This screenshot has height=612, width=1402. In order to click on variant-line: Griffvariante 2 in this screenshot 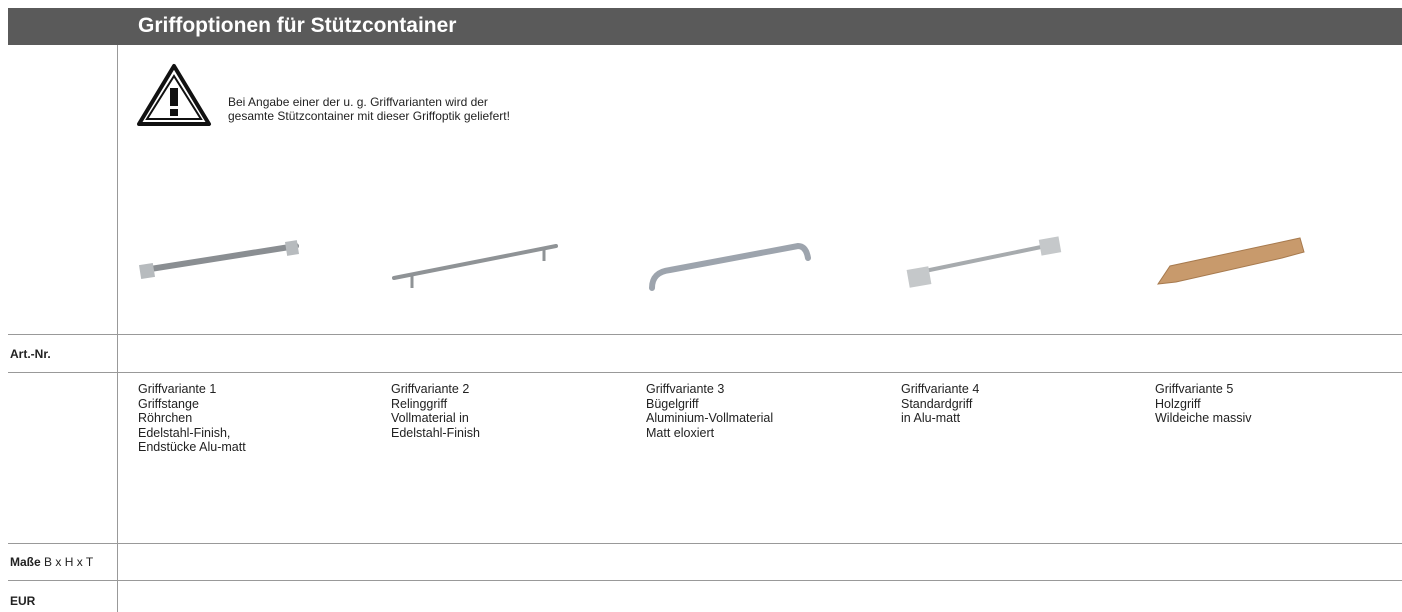, I will do `click(430, 389)`.